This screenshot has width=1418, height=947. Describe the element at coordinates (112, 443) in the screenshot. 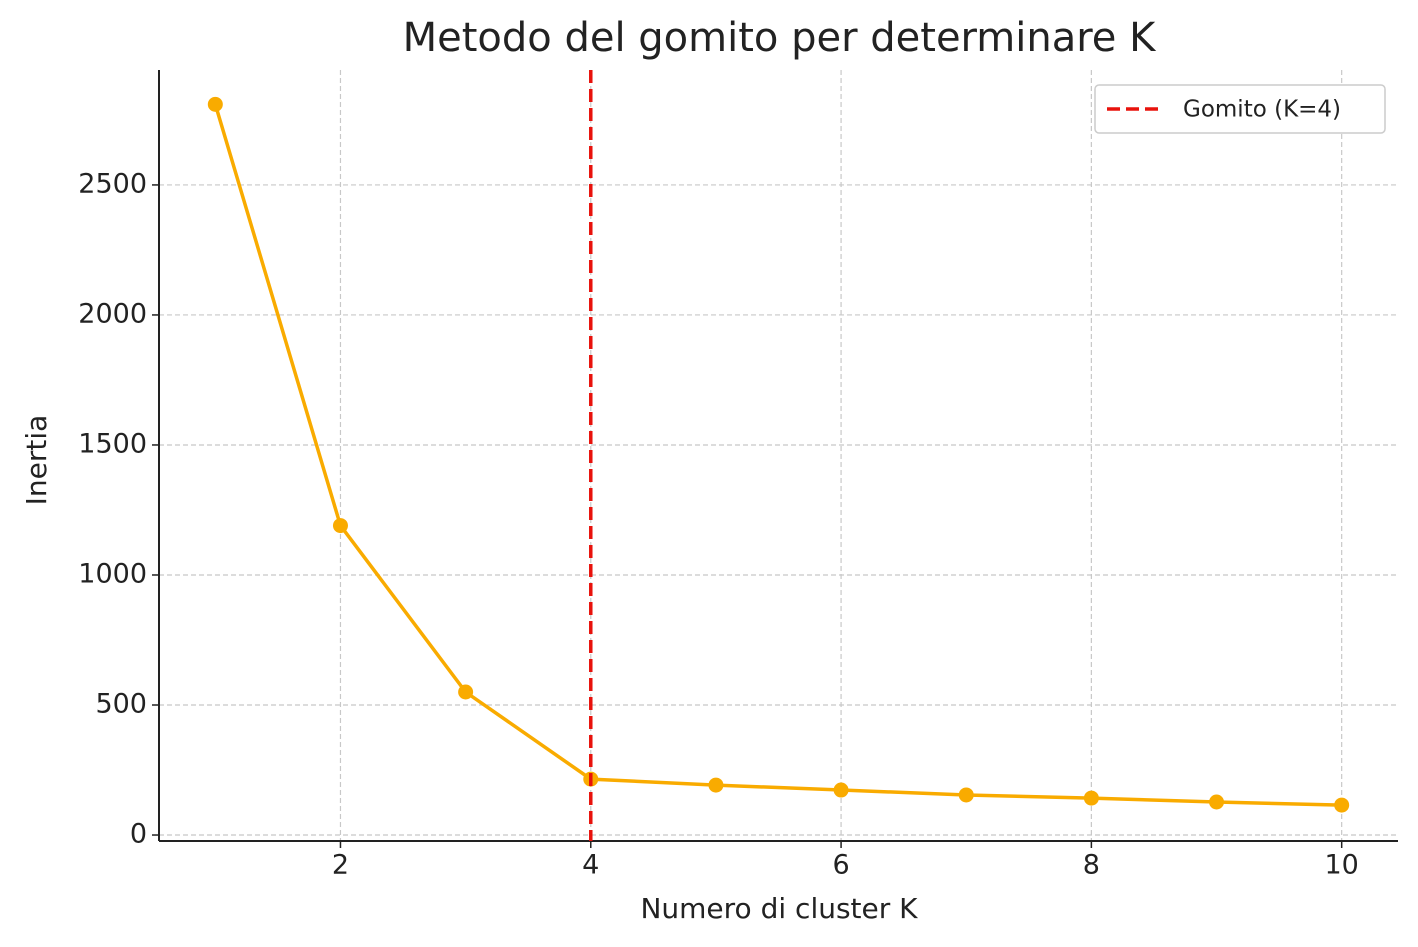

I see `y-tick-label: 1500` at that location.